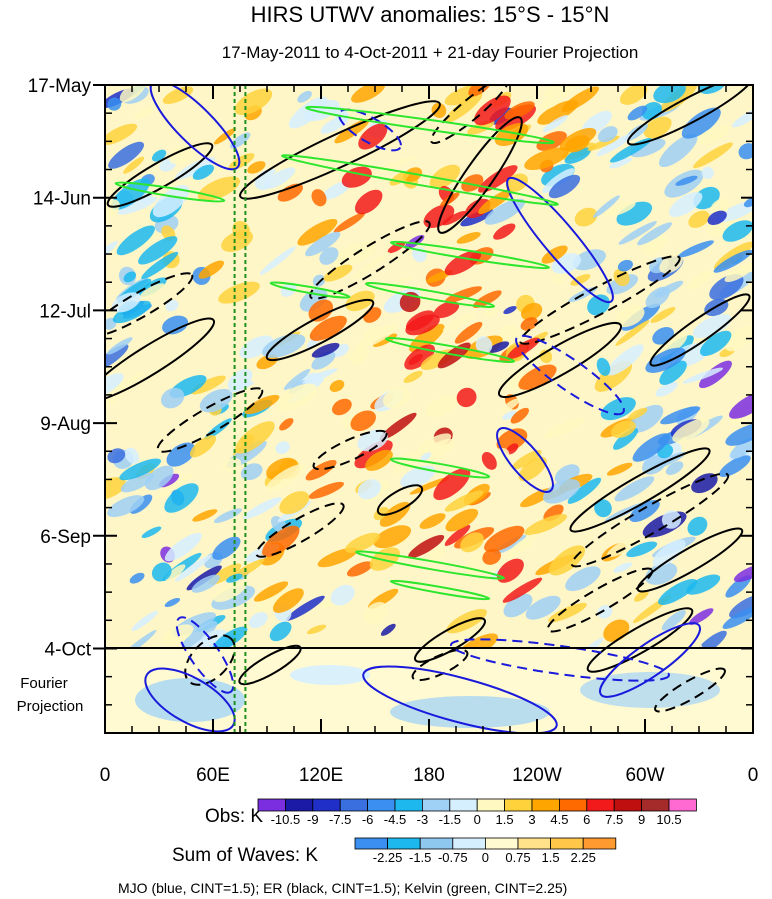 This screenshot has height=899, width=772. What do you see at coordinates (583, 857) in the screenshot?
I see `colorbar-label: 2.25` at bounding box center [583, 857].